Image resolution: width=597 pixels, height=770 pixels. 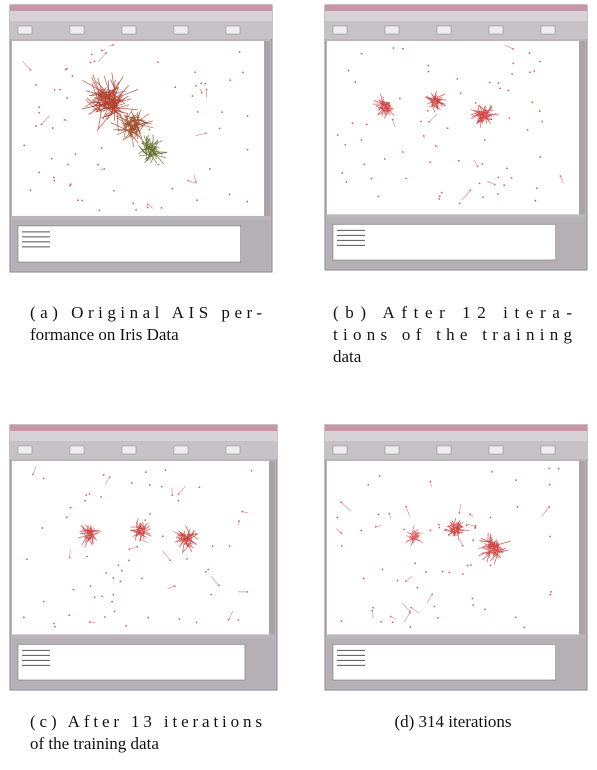 What do you see at coordinates (456, 450) in the screenshot?
I see `toolbar` at bounding box center [456, 450].